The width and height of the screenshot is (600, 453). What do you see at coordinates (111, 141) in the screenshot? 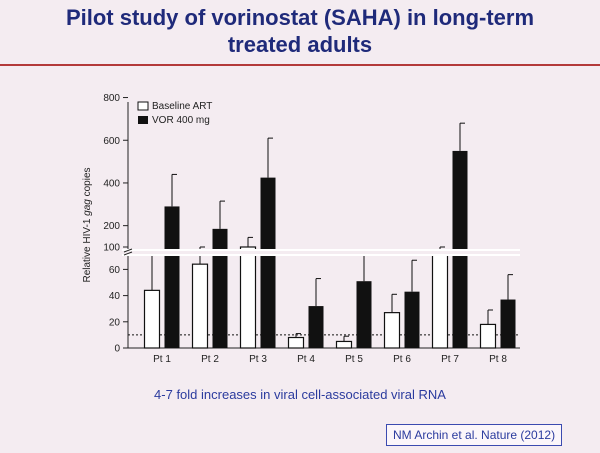
I see `y-tick-label: 600` at bounding box center [111, 141].